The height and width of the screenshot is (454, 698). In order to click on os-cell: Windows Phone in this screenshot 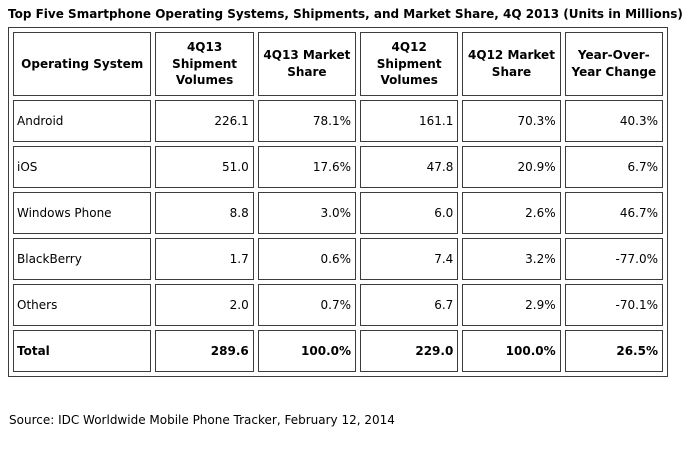, I will do `click(82, 213)`.